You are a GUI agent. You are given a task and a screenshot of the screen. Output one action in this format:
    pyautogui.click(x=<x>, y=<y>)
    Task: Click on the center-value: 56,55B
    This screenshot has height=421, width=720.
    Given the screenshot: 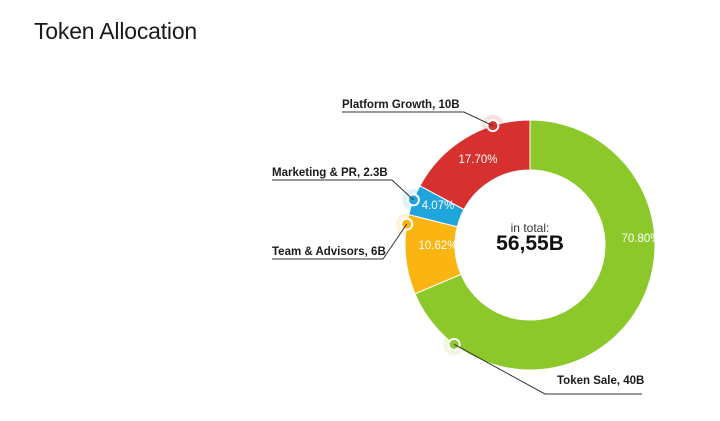 What is the action you would take?
    pyautogui.click(x=530, y=243)
    